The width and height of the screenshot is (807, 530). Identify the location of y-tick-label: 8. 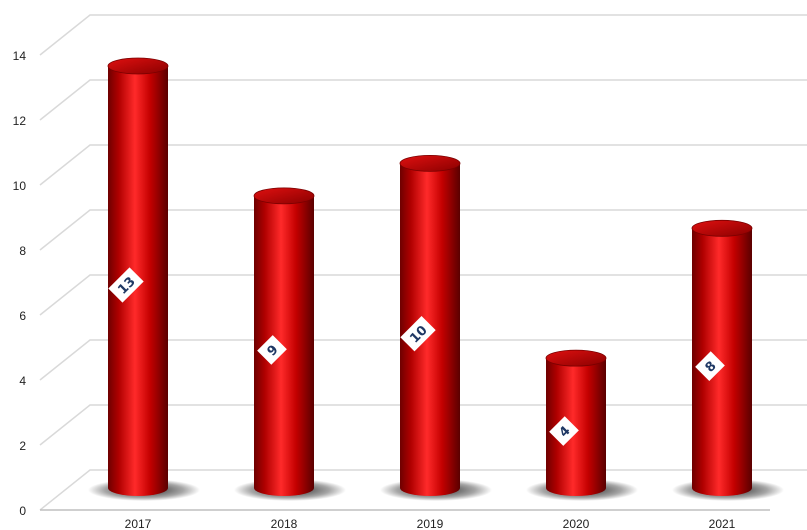
(22, 251).